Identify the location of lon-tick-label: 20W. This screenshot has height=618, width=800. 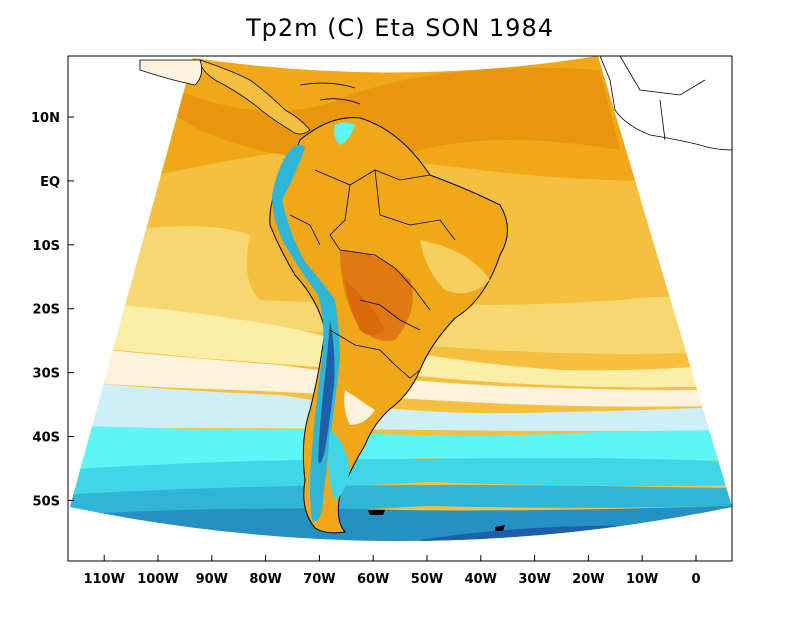
(588, 579).